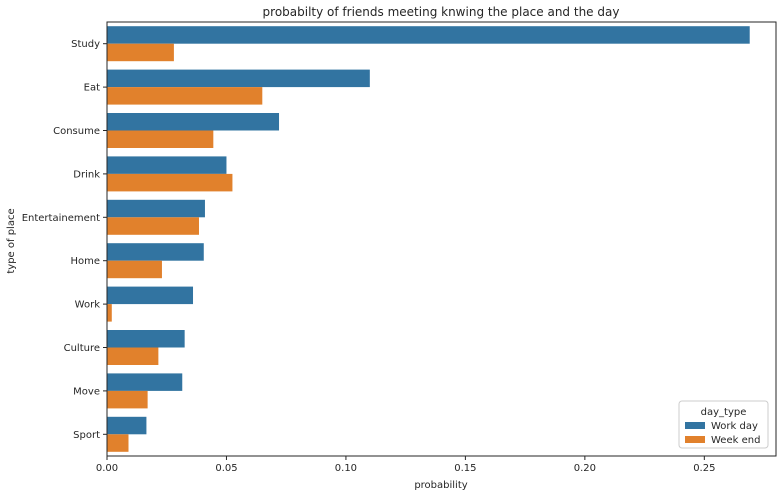 This screenshot has width=783, height=500. I want to click on y-tick-label: Home, so click(85, 261).